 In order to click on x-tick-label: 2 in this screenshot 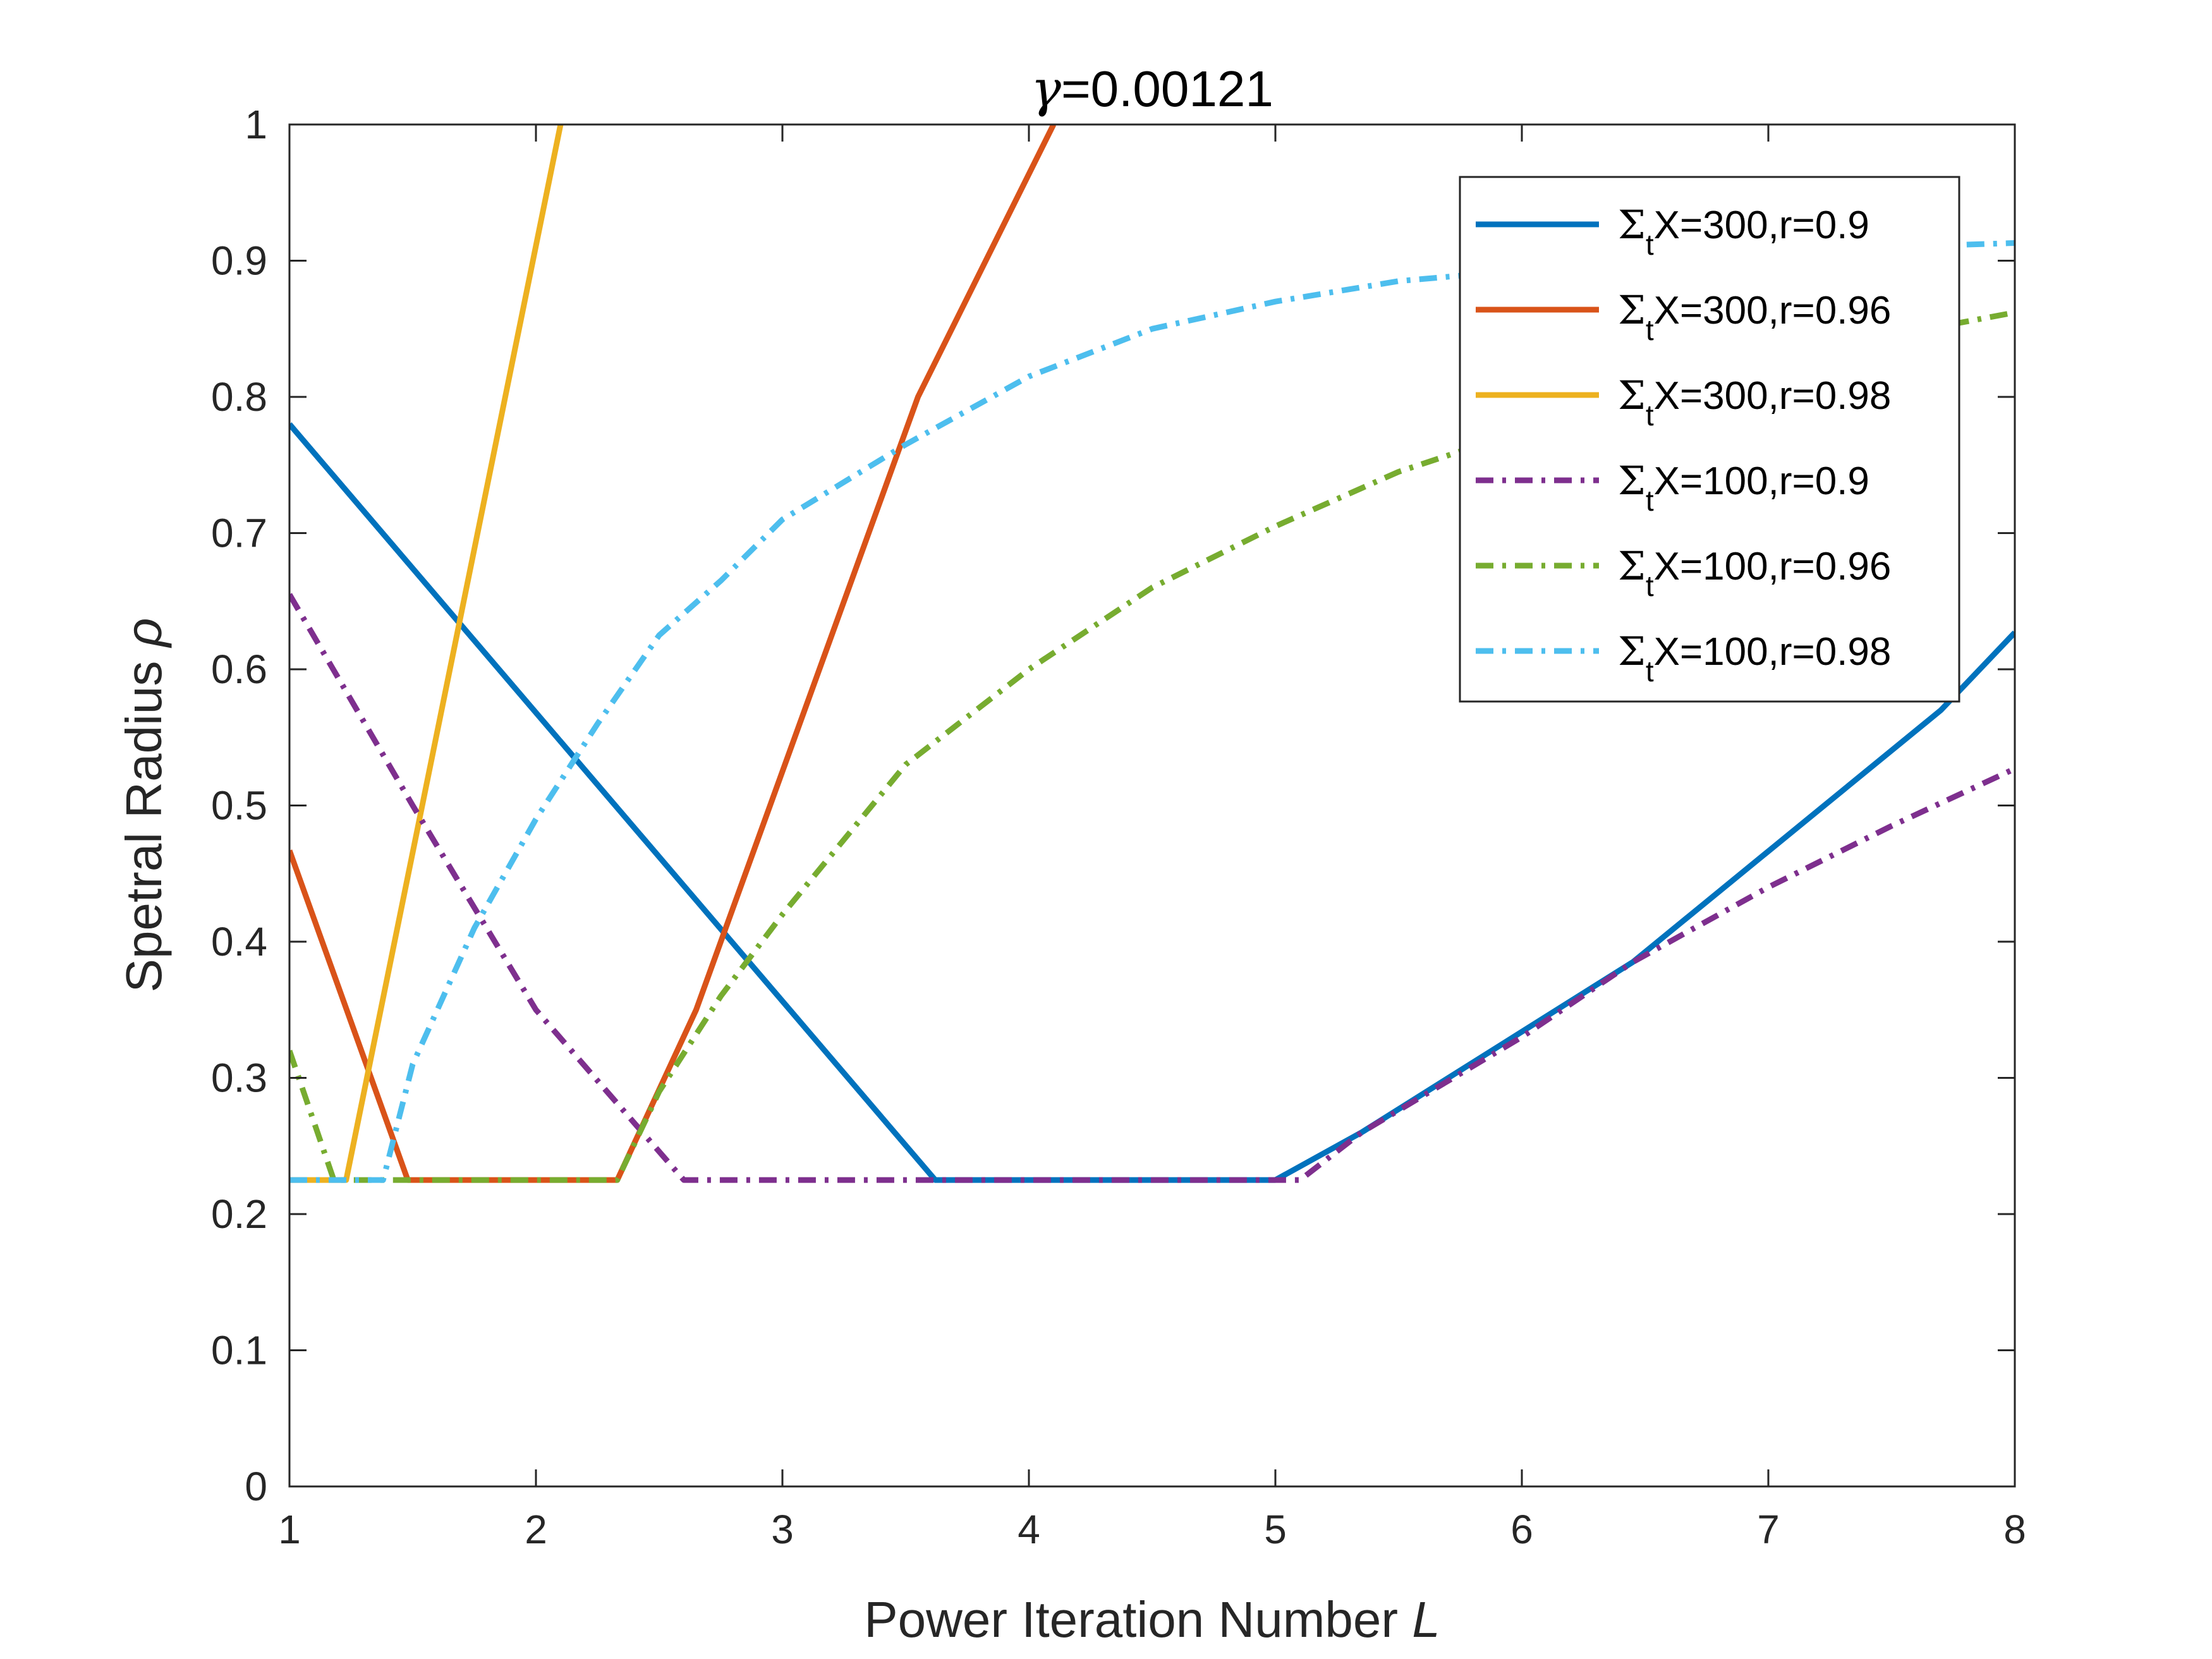, I will do `click(536, 1529)`.